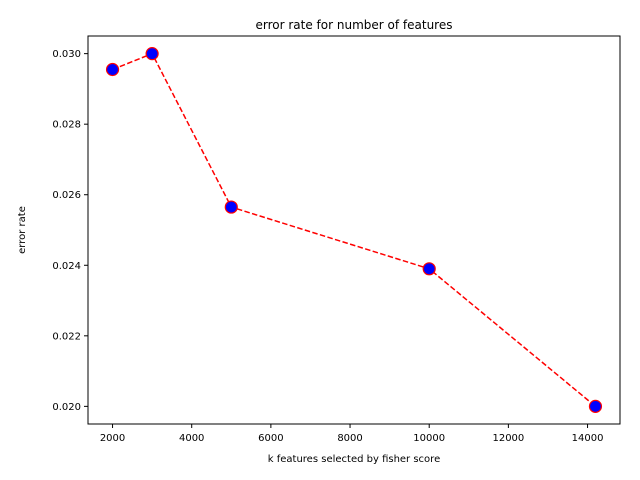 The image size is (640, 480). Describe the element at coordinates (66, 407) in the screenshot. I see `y-tick-label: 0.020` at that location.